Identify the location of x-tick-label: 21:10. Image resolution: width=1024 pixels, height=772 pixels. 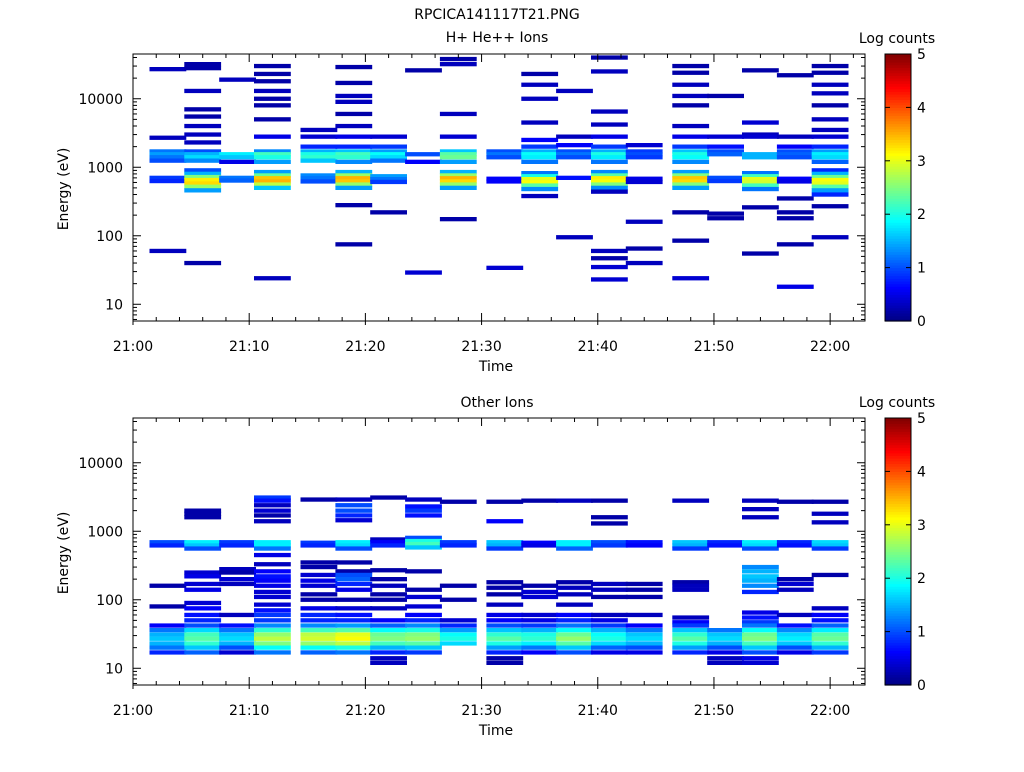
(249, 347).